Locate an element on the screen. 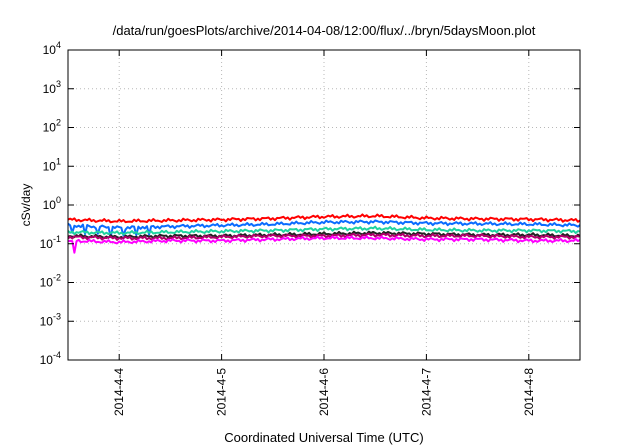 The image size is (640, 448). series-layer is located at coordinates (324, 233).